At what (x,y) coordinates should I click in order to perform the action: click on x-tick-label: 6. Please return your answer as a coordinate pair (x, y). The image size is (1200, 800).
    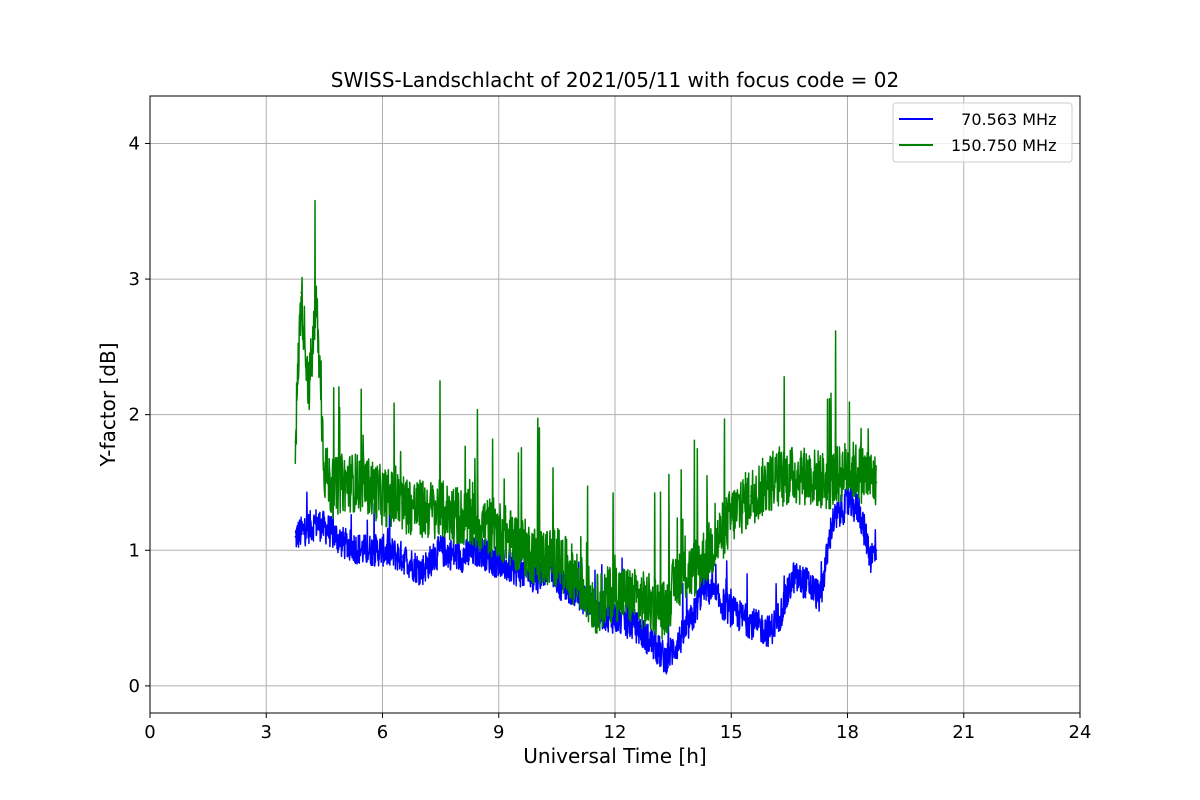
    Looking at the image, I should click on (382, 732).